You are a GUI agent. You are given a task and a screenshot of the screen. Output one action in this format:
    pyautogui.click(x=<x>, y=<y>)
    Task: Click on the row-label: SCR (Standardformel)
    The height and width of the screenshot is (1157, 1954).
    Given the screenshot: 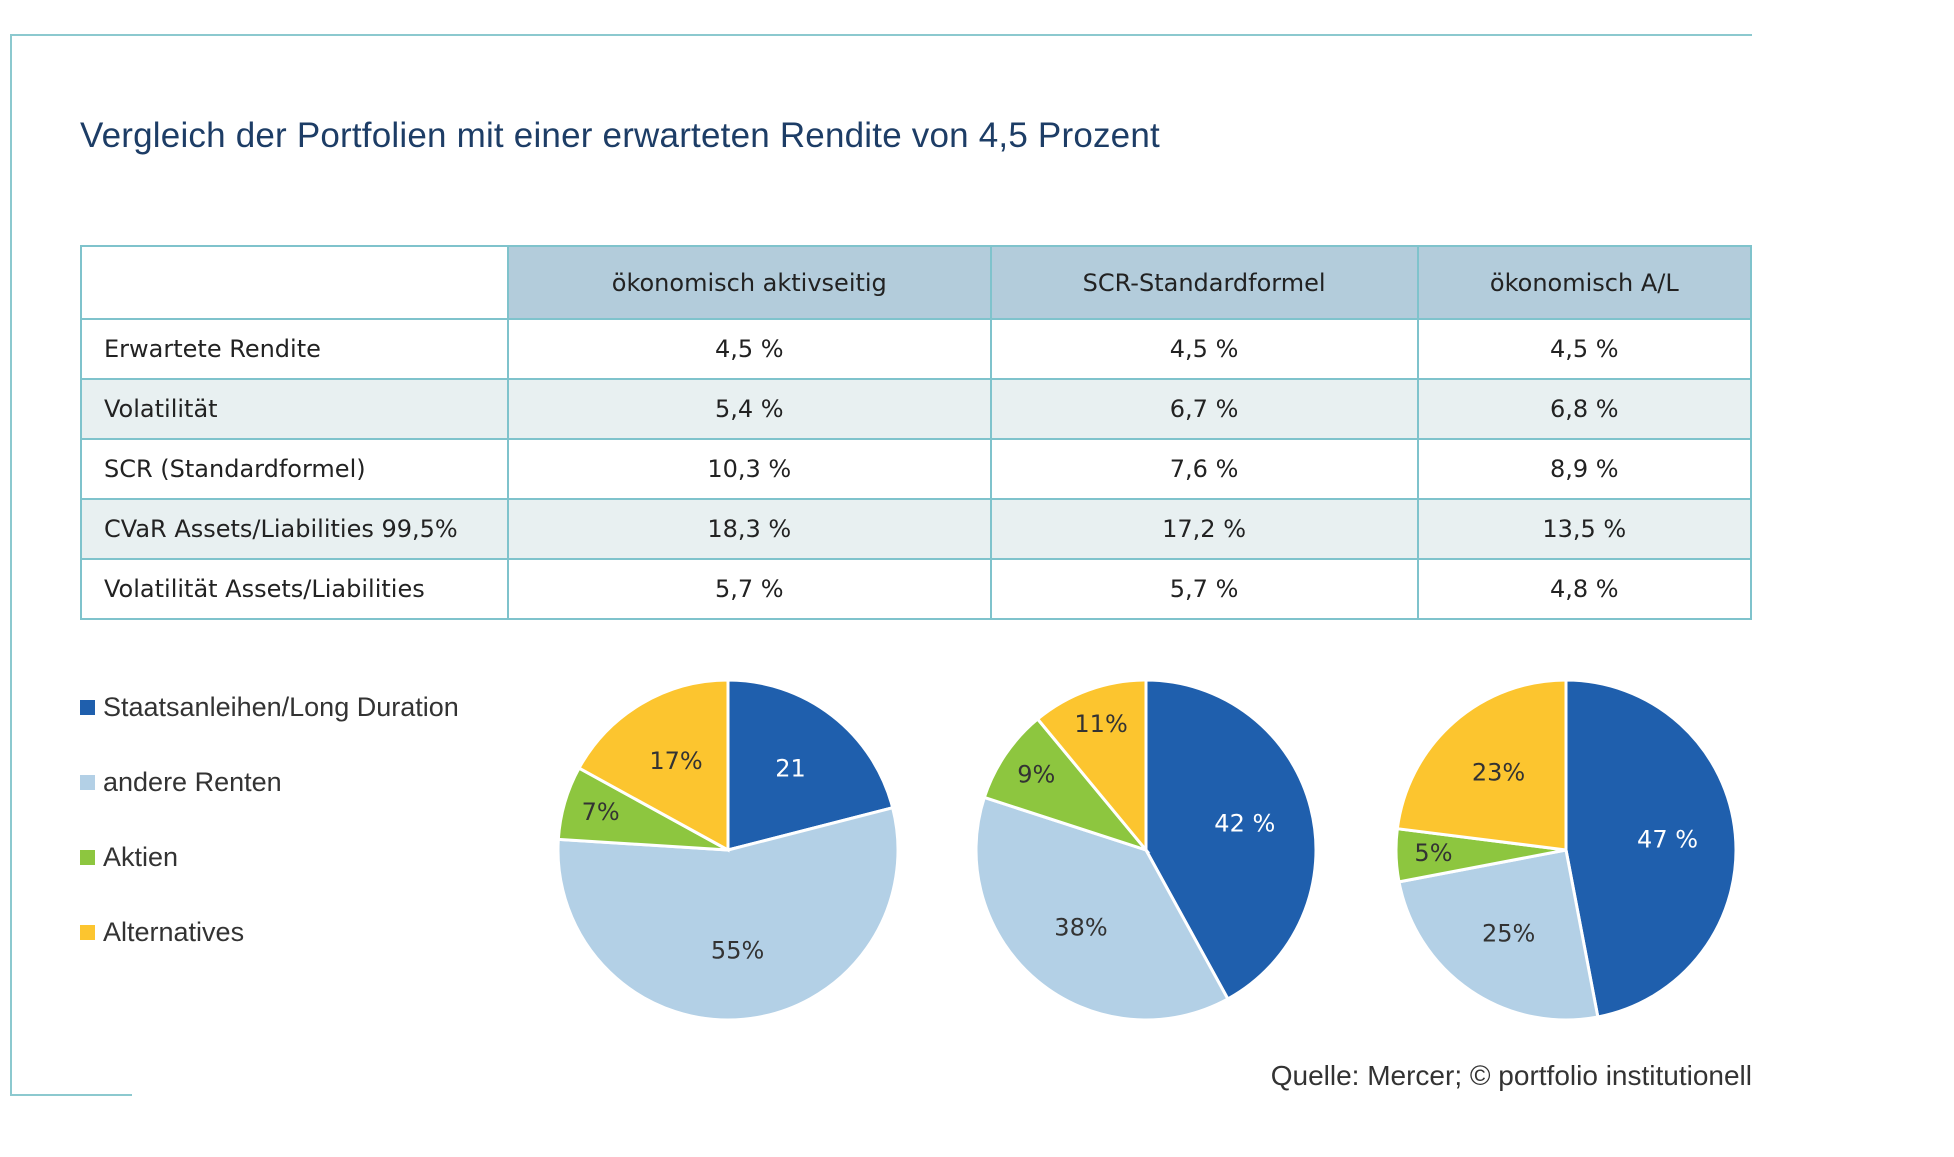 What is the action you would take?
    pyautogui.click(x=294, y=469)
    